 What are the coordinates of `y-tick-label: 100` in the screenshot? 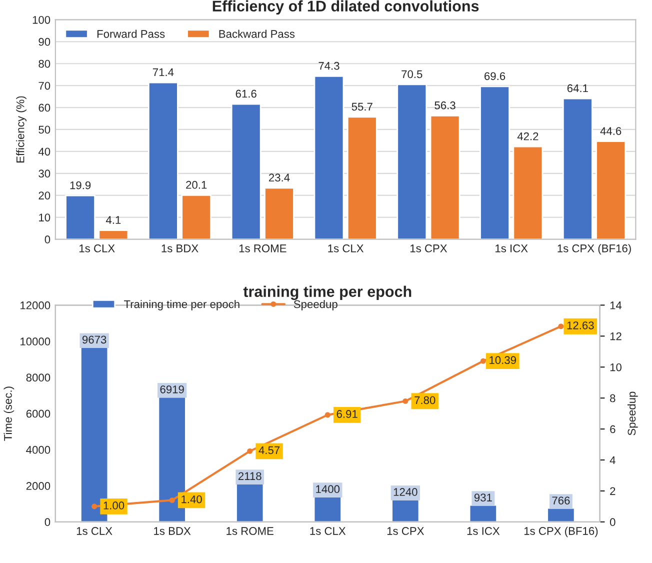 It's located at (41, 20).